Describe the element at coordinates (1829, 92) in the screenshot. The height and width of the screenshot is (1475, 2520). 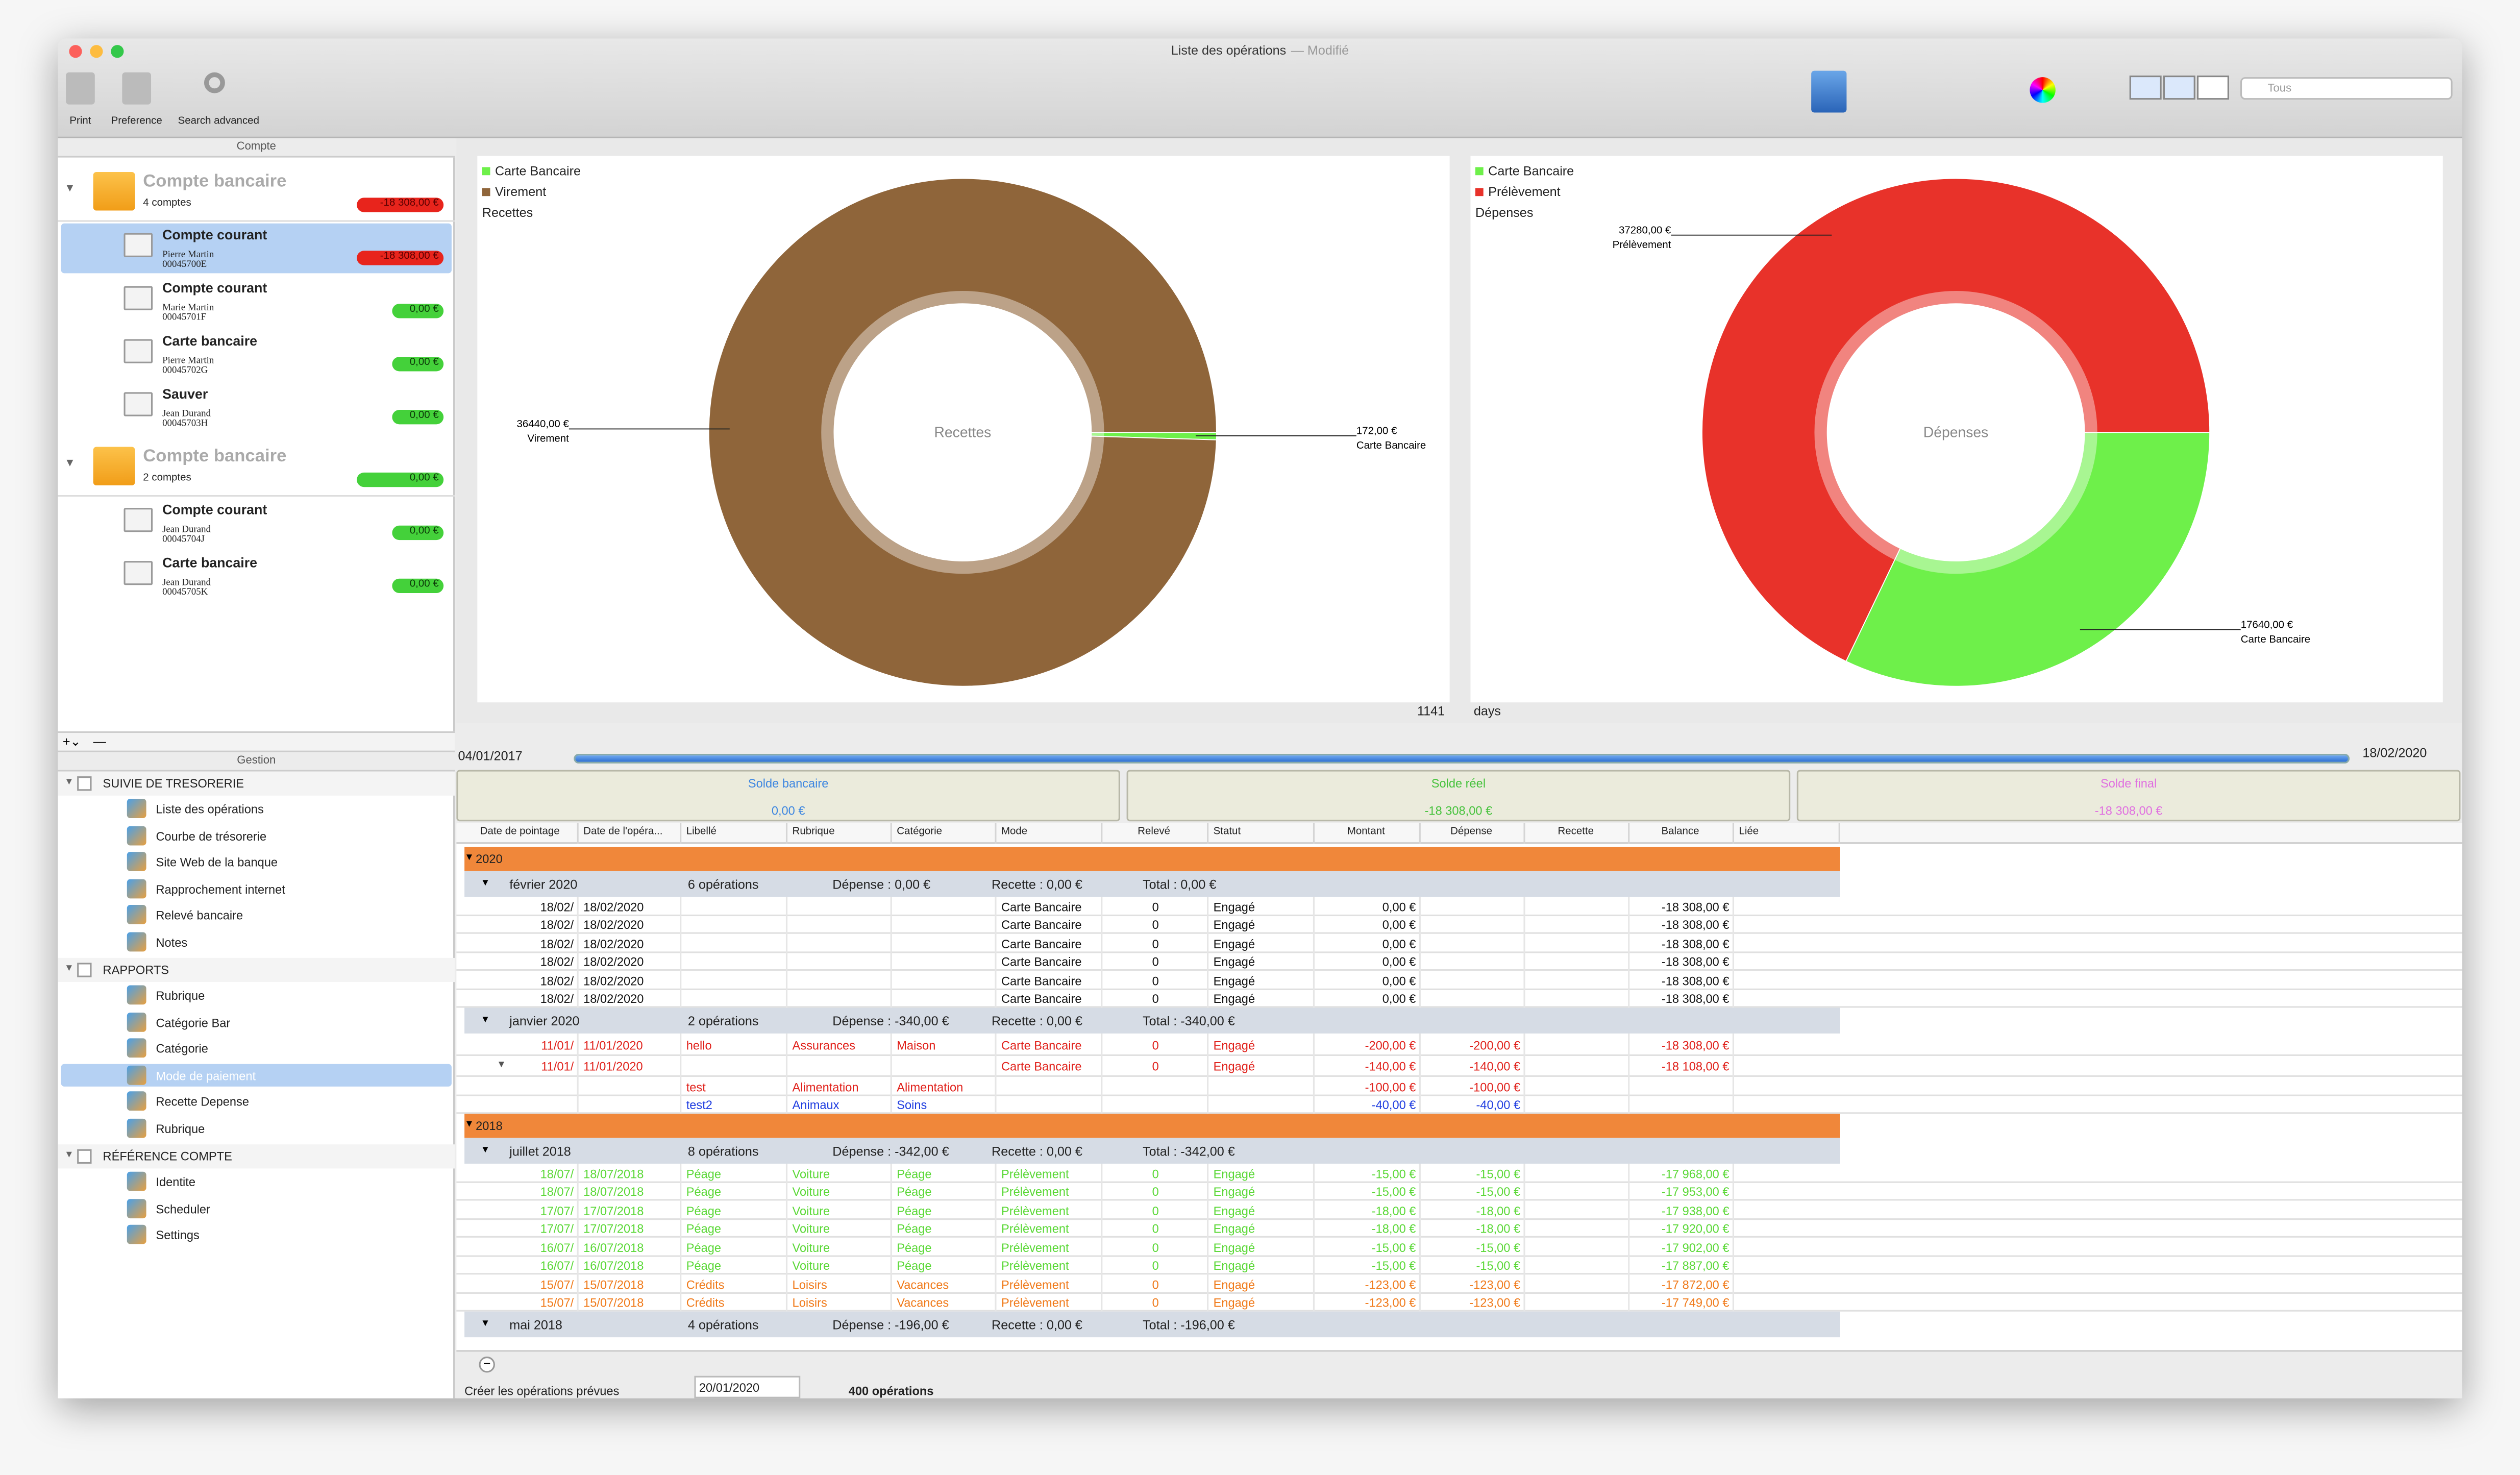
I see `calculator-icon` at that location.